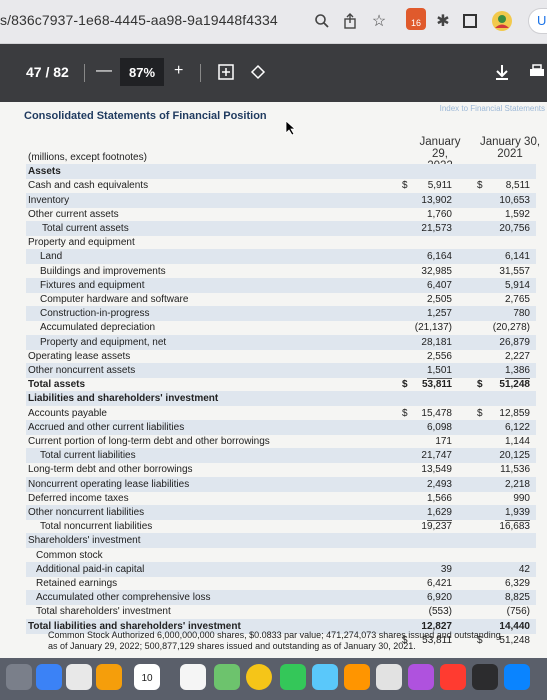  What do you see at coordinates (436, 527) in the screenshot?
I see `value-2022: 19,237` at bounding box center [436, 527].